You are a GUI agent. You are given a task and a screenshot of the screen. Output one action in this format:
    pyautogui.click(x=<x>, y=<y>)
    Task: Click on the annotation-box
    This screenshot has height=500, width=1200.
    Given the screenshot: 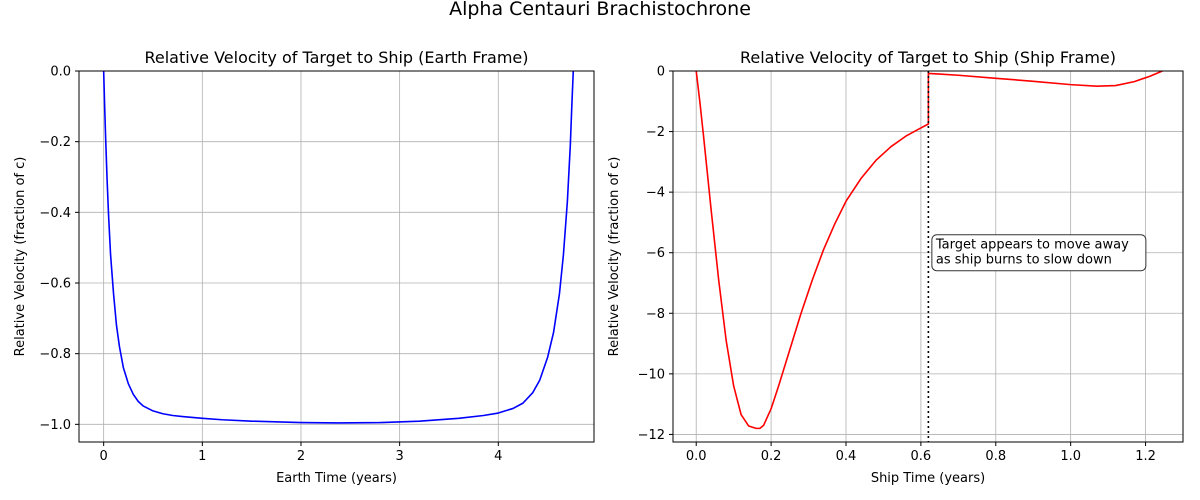 What is the action you would take?
    pyautogui.click(x=1039, y=253)
    